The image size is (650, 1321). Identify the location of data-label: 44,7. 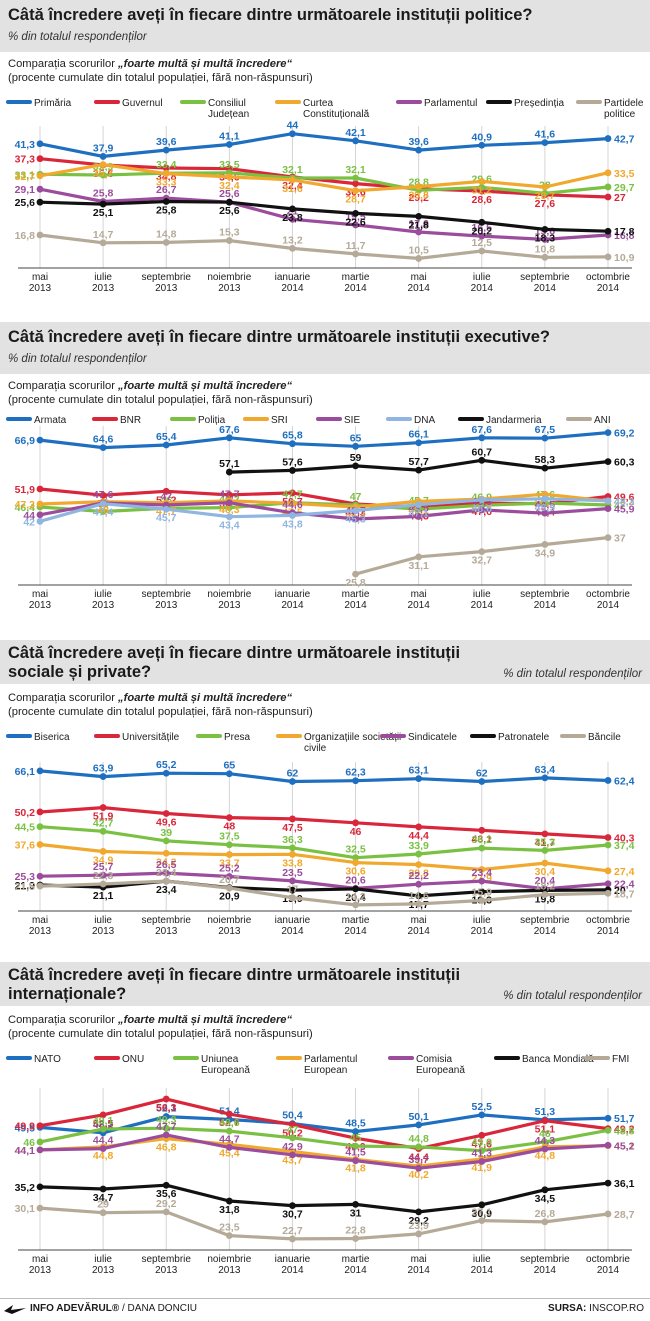
(229, 1139).